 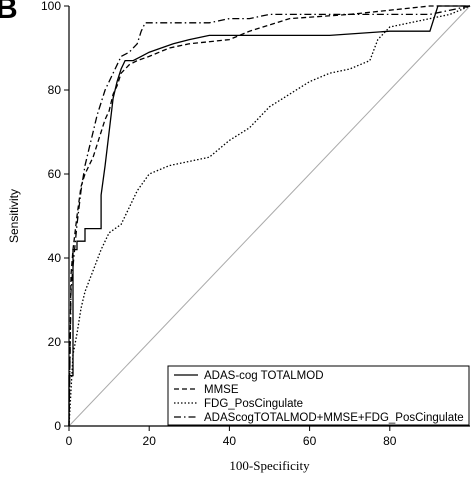 I want to click on y-tick-label: 100, so click(x=51, y=6).